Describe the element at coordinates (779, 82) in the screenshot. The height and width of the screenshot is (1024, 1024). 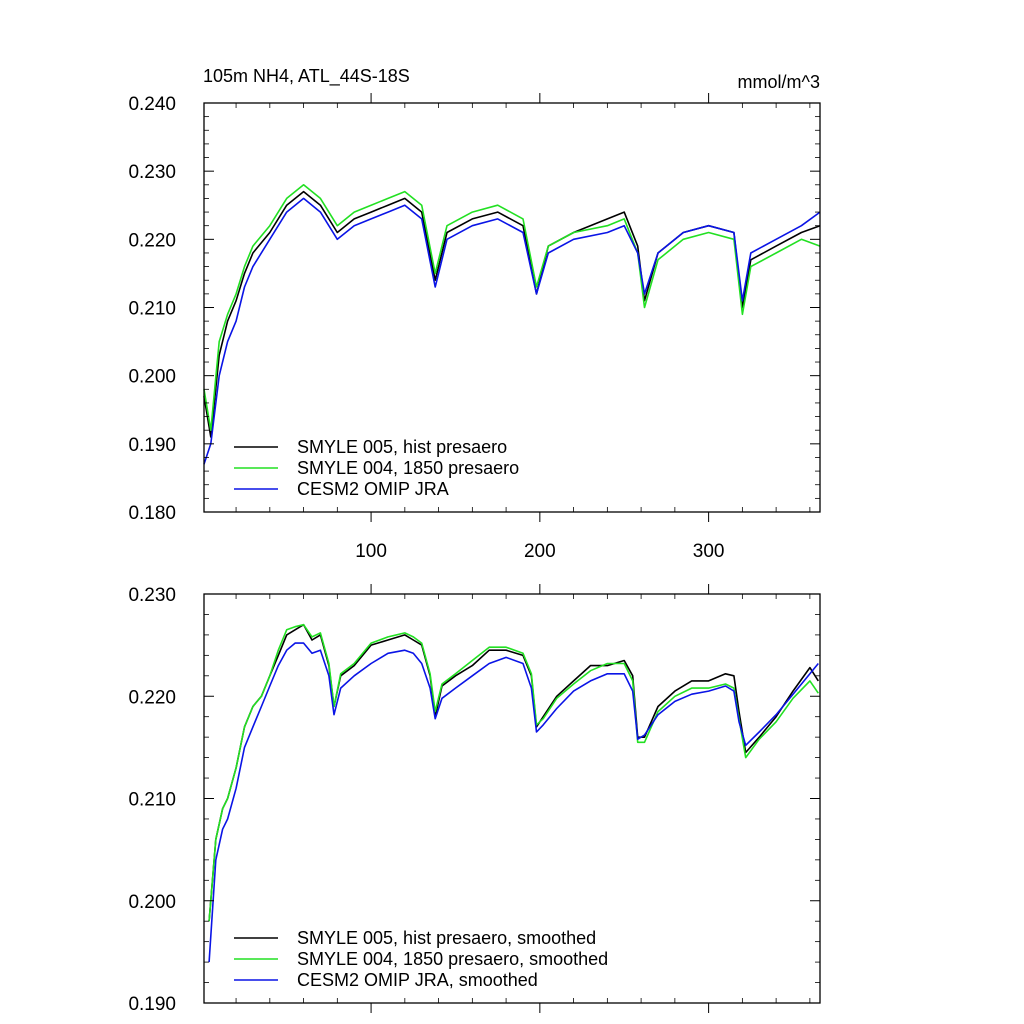
I see `units-label: mmol/m^3` at that location.